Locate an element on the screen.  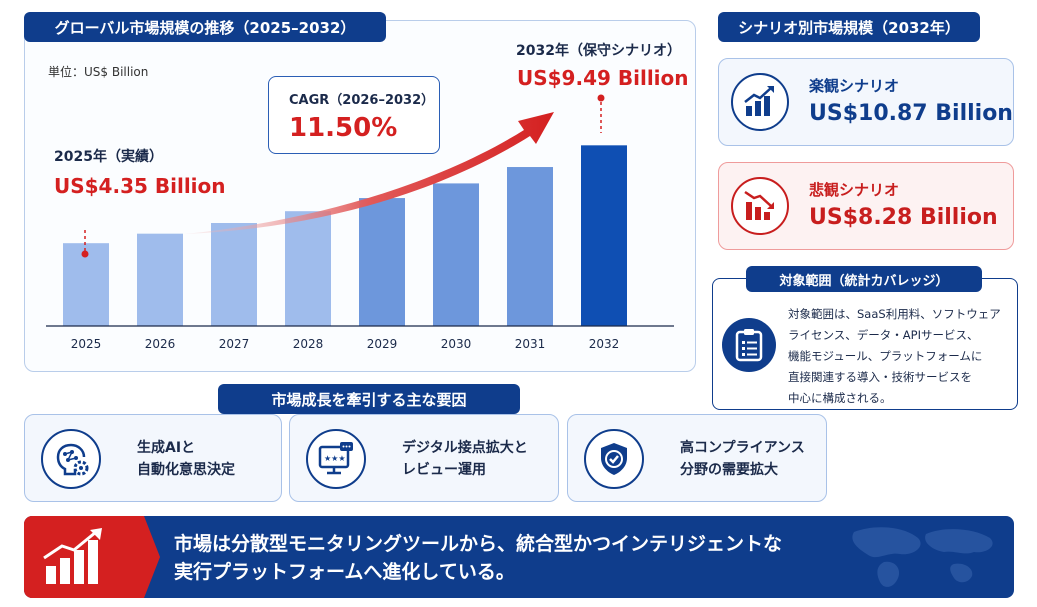
x-tick-label: 2028 is located at coordinates (308, 344).